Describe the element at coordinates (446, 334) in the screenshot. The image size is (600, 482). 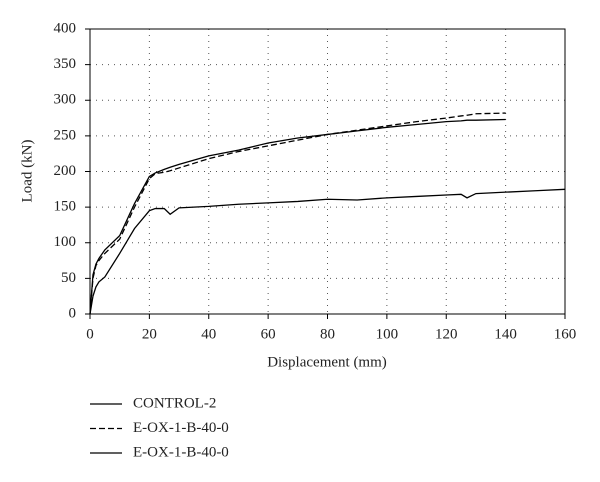
I see `x-tick-label: 120` at that location.